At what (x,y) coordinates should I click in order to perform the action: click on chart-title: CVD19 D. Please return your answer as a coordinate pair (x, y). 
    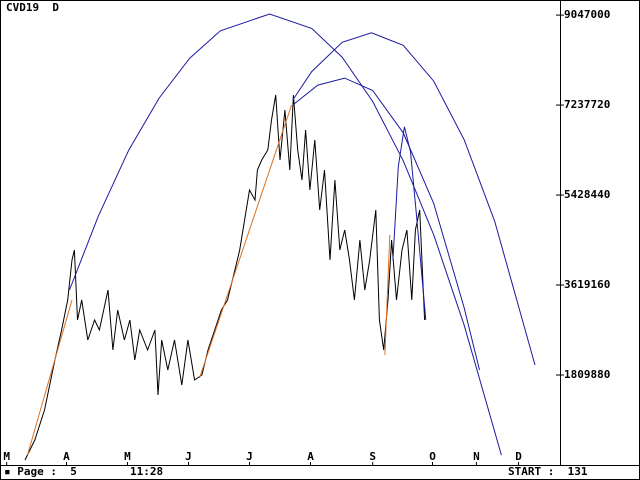
    Looking at the image, I should click on (32, 7).